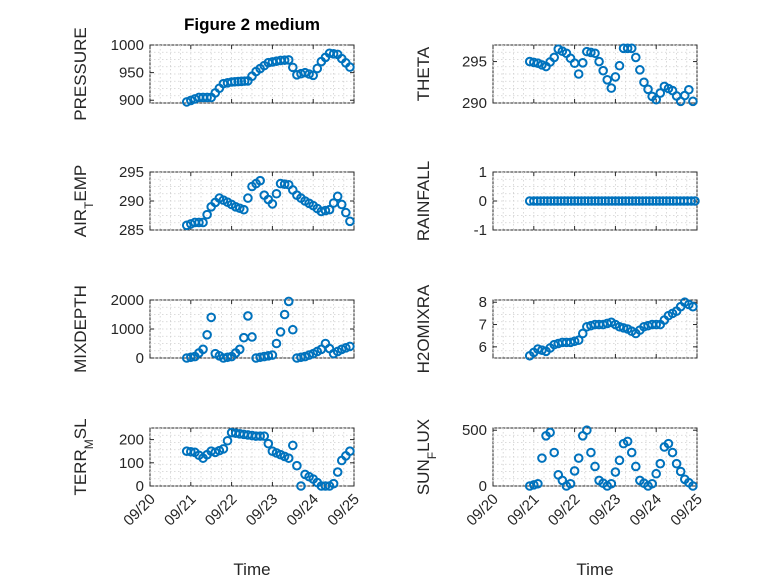  What do you see at coordinates (343, 510) in the screenshot?
I see `x-tick-label: 09/25` at bounding box center [343, 510].